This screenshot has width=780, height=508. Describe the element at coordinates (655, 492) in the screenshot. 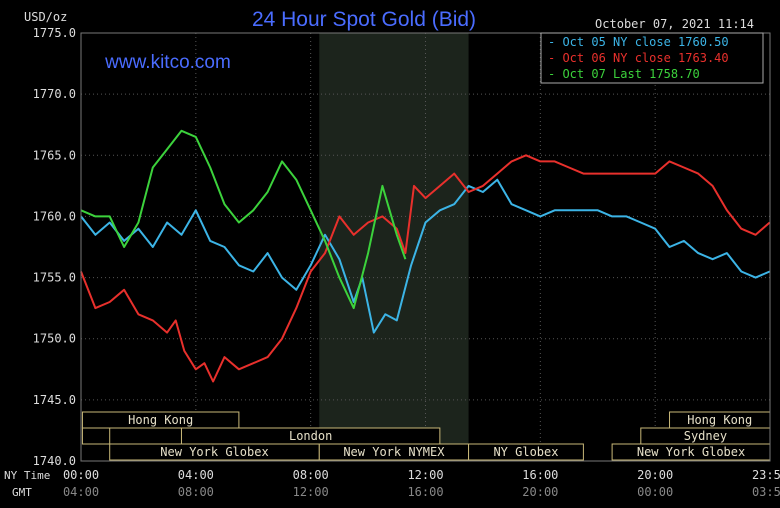

I see `x-tick-label-gmt: 00:00` at that location.